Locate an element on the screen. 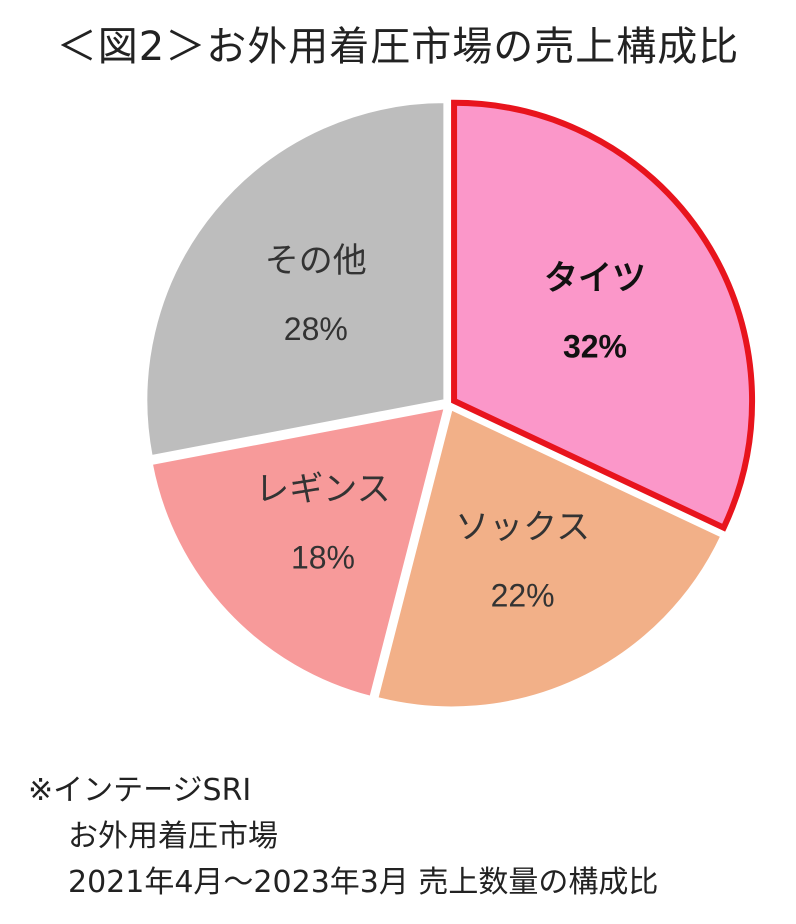  chart-title: ＜図2＞お外用着圧市場の売上構成比 is located at coordinates (398, 47).